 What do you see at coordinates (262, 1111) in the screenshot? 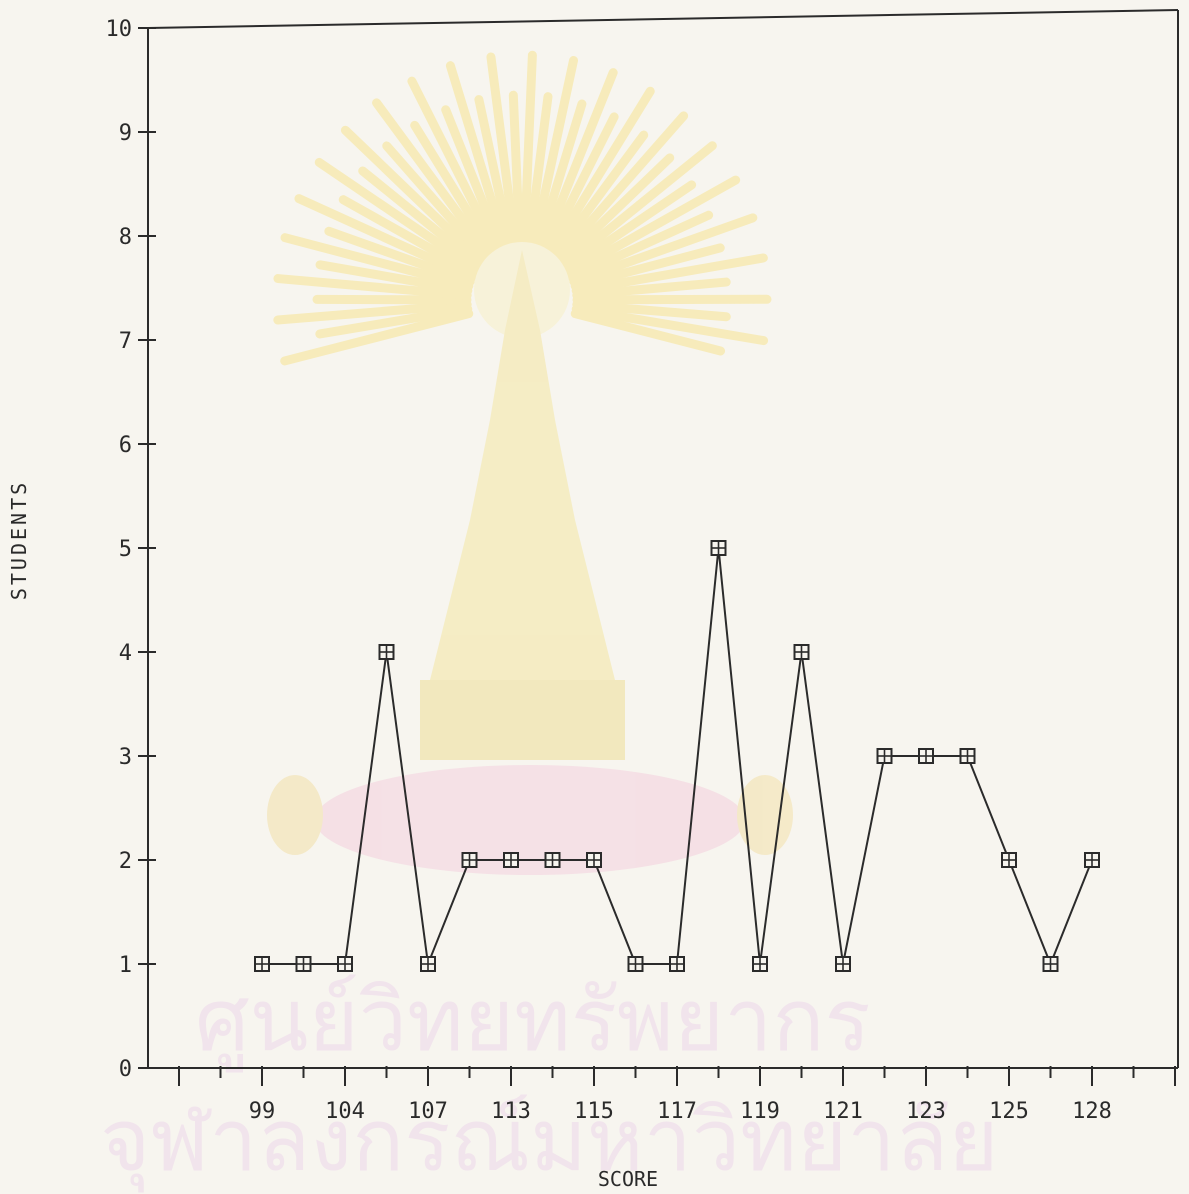
I see `x-tick-label: 99` at bounding box center [262, 1111].